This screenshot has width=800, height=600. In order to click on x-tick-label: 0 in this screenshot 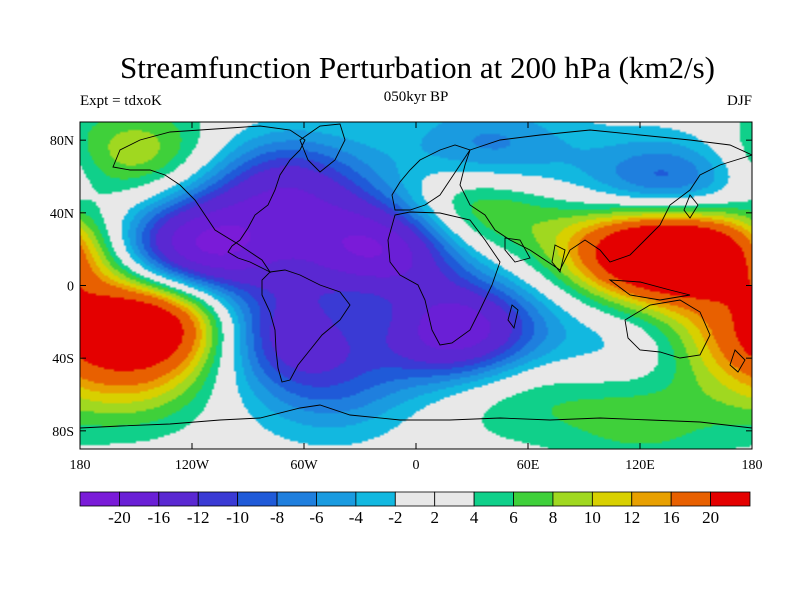, I will do `click(416, 465)`.